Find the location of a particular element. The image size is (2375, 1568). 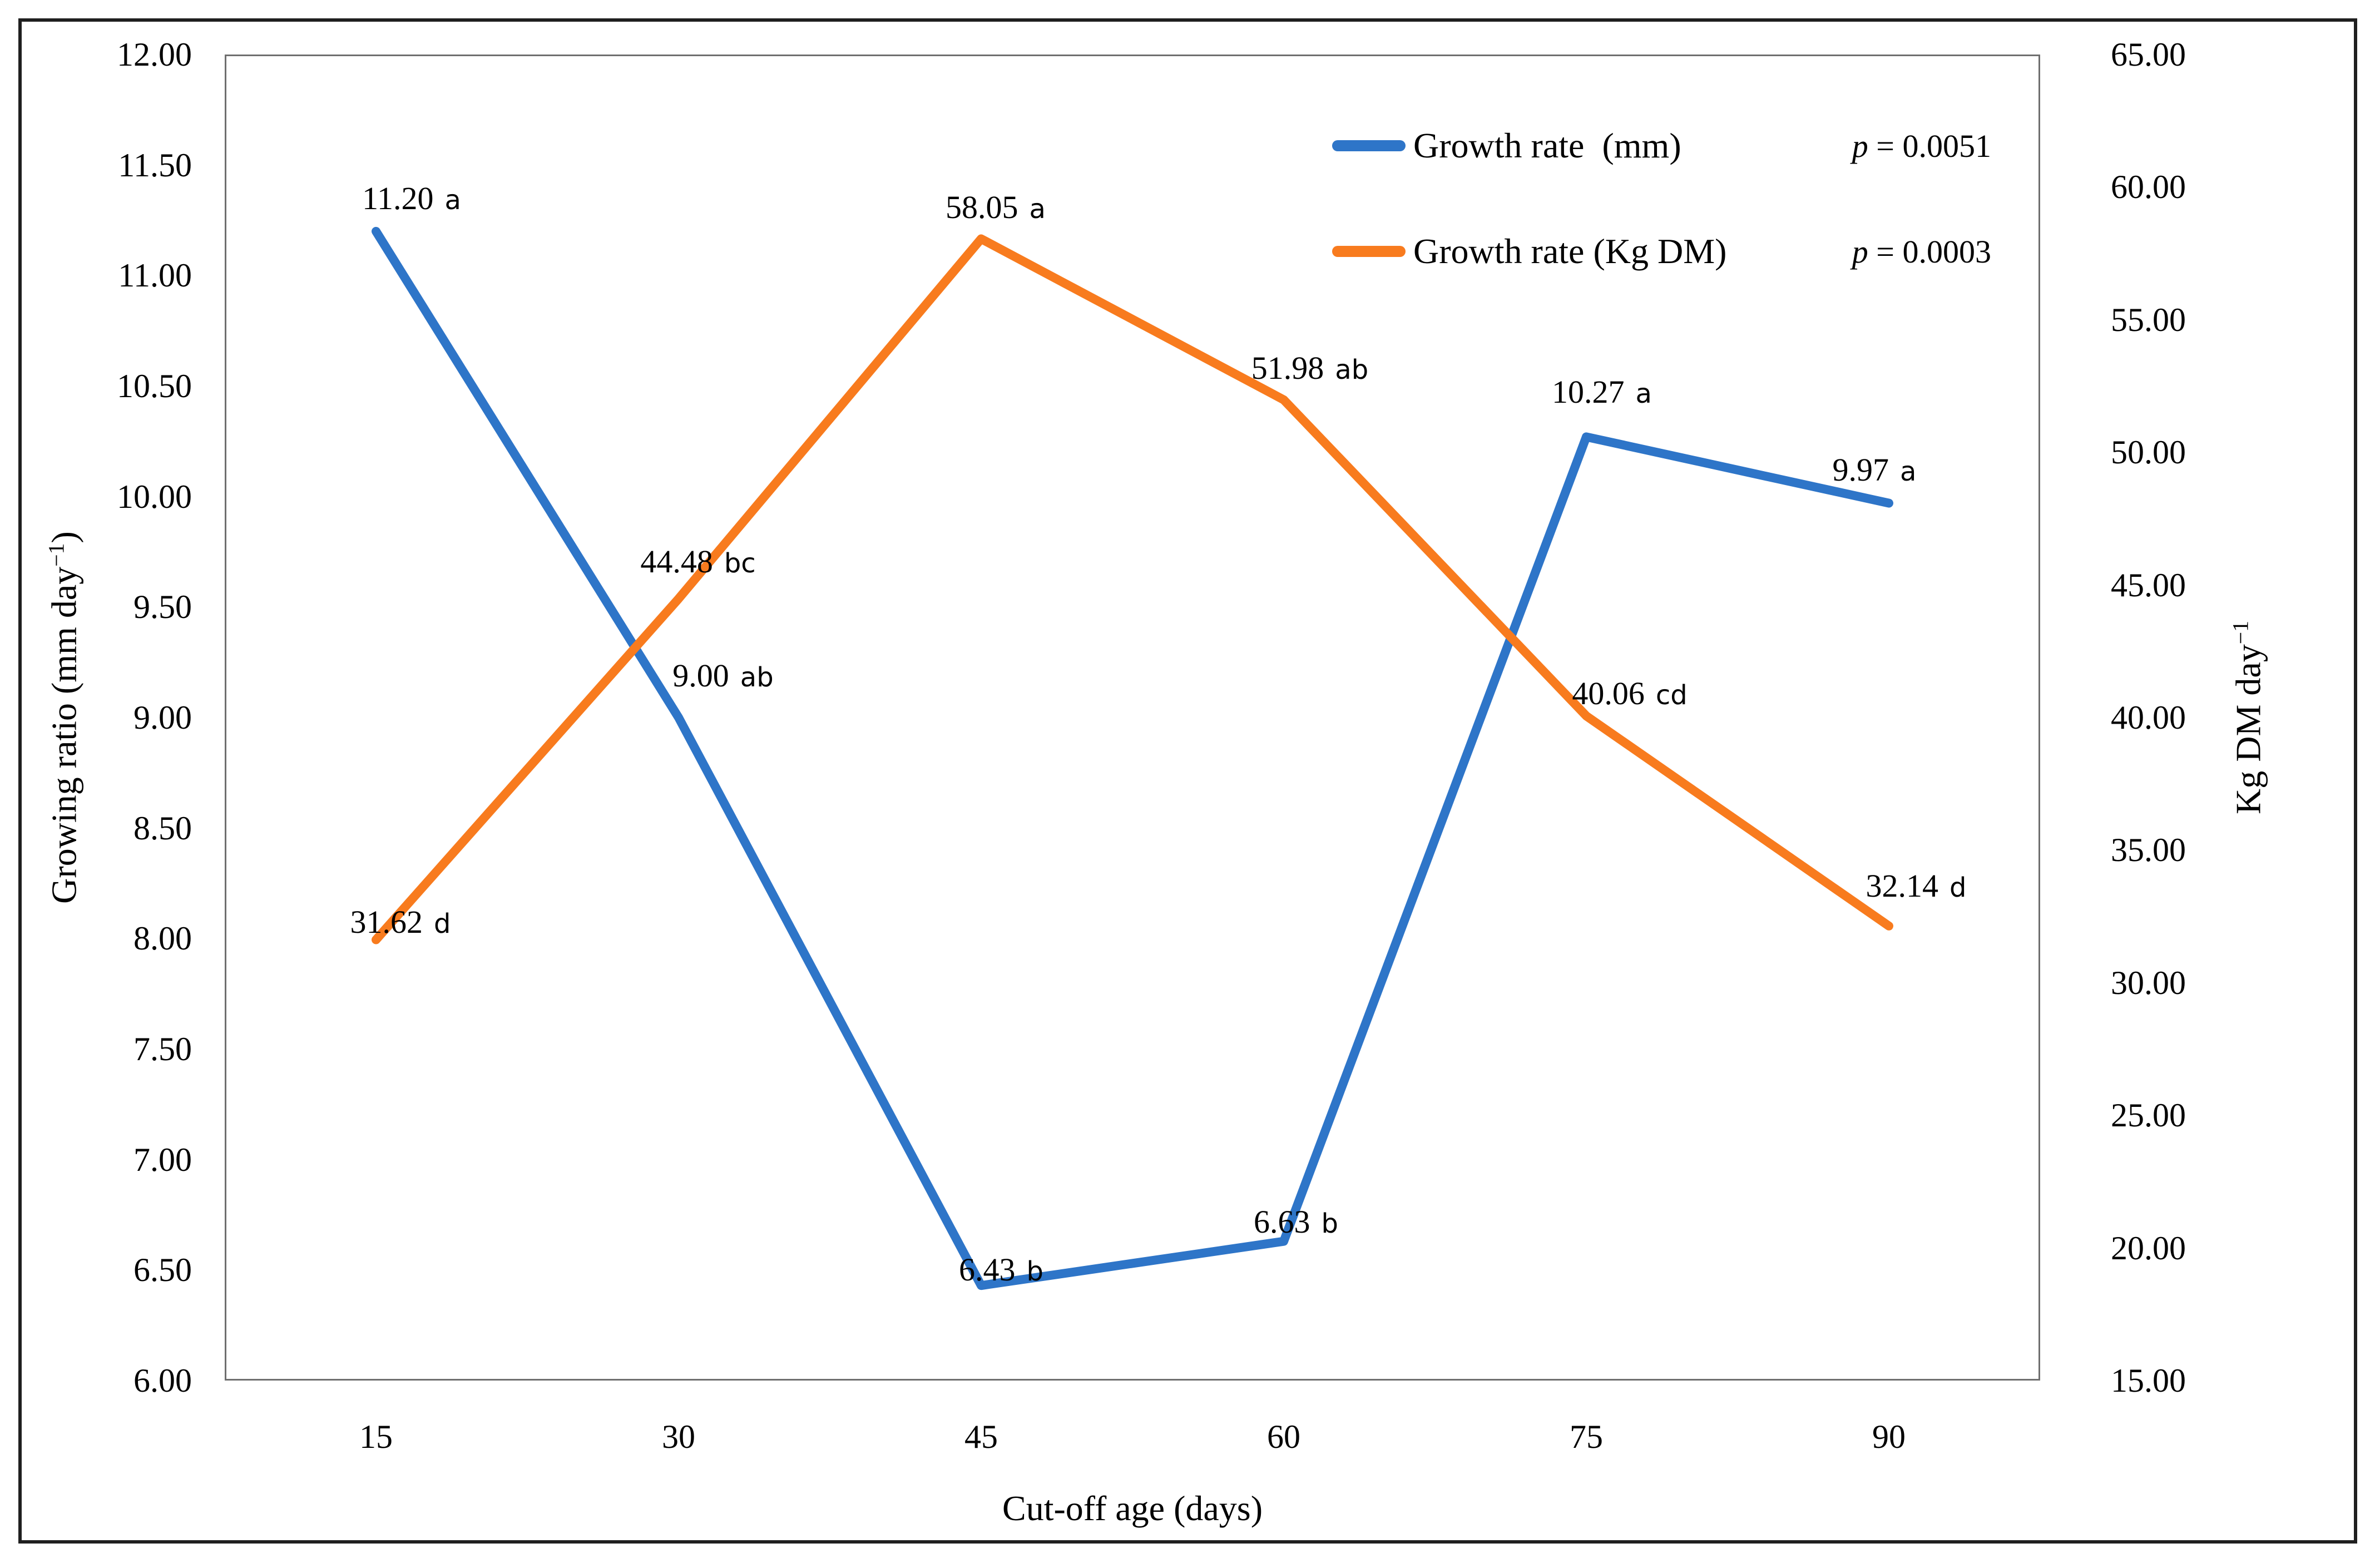

left-axis-tick-label: 10.00 is located at coordinates (154, 496).